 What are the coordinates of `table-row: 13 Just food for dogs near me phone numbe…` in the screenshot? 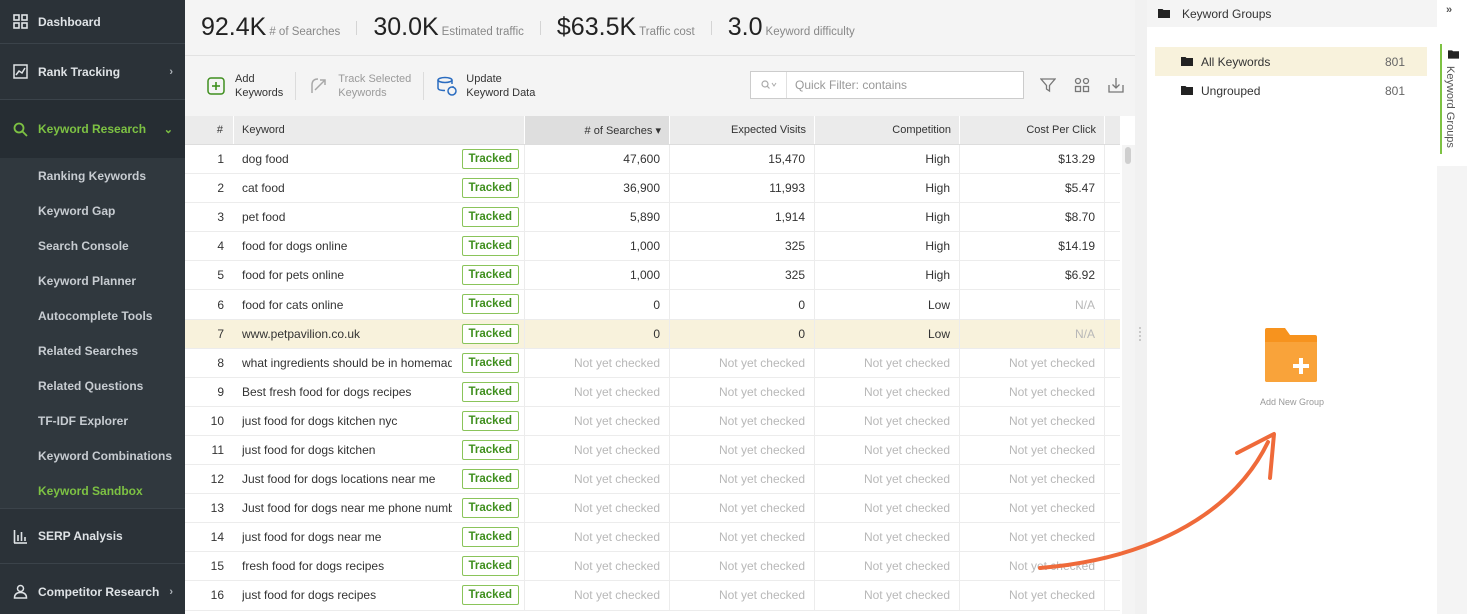 It's located at (652, 509).